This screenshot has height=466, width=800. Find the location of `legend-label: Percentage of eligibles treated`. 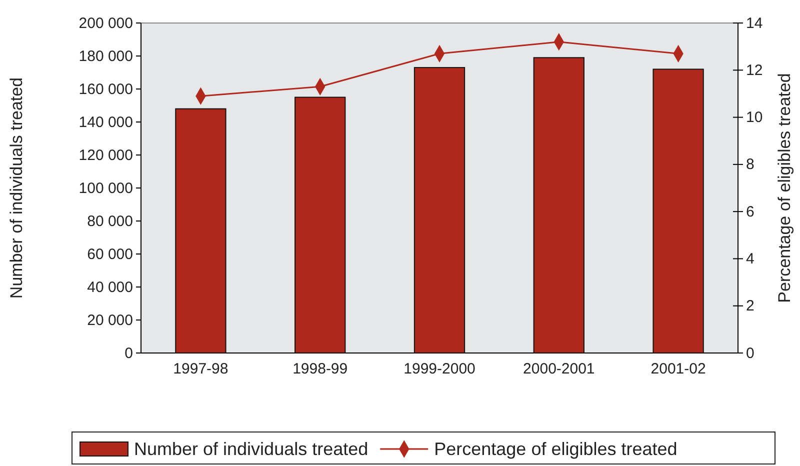

legend-label: Percentage of eligibles treated is located at coordinates (556, 449).